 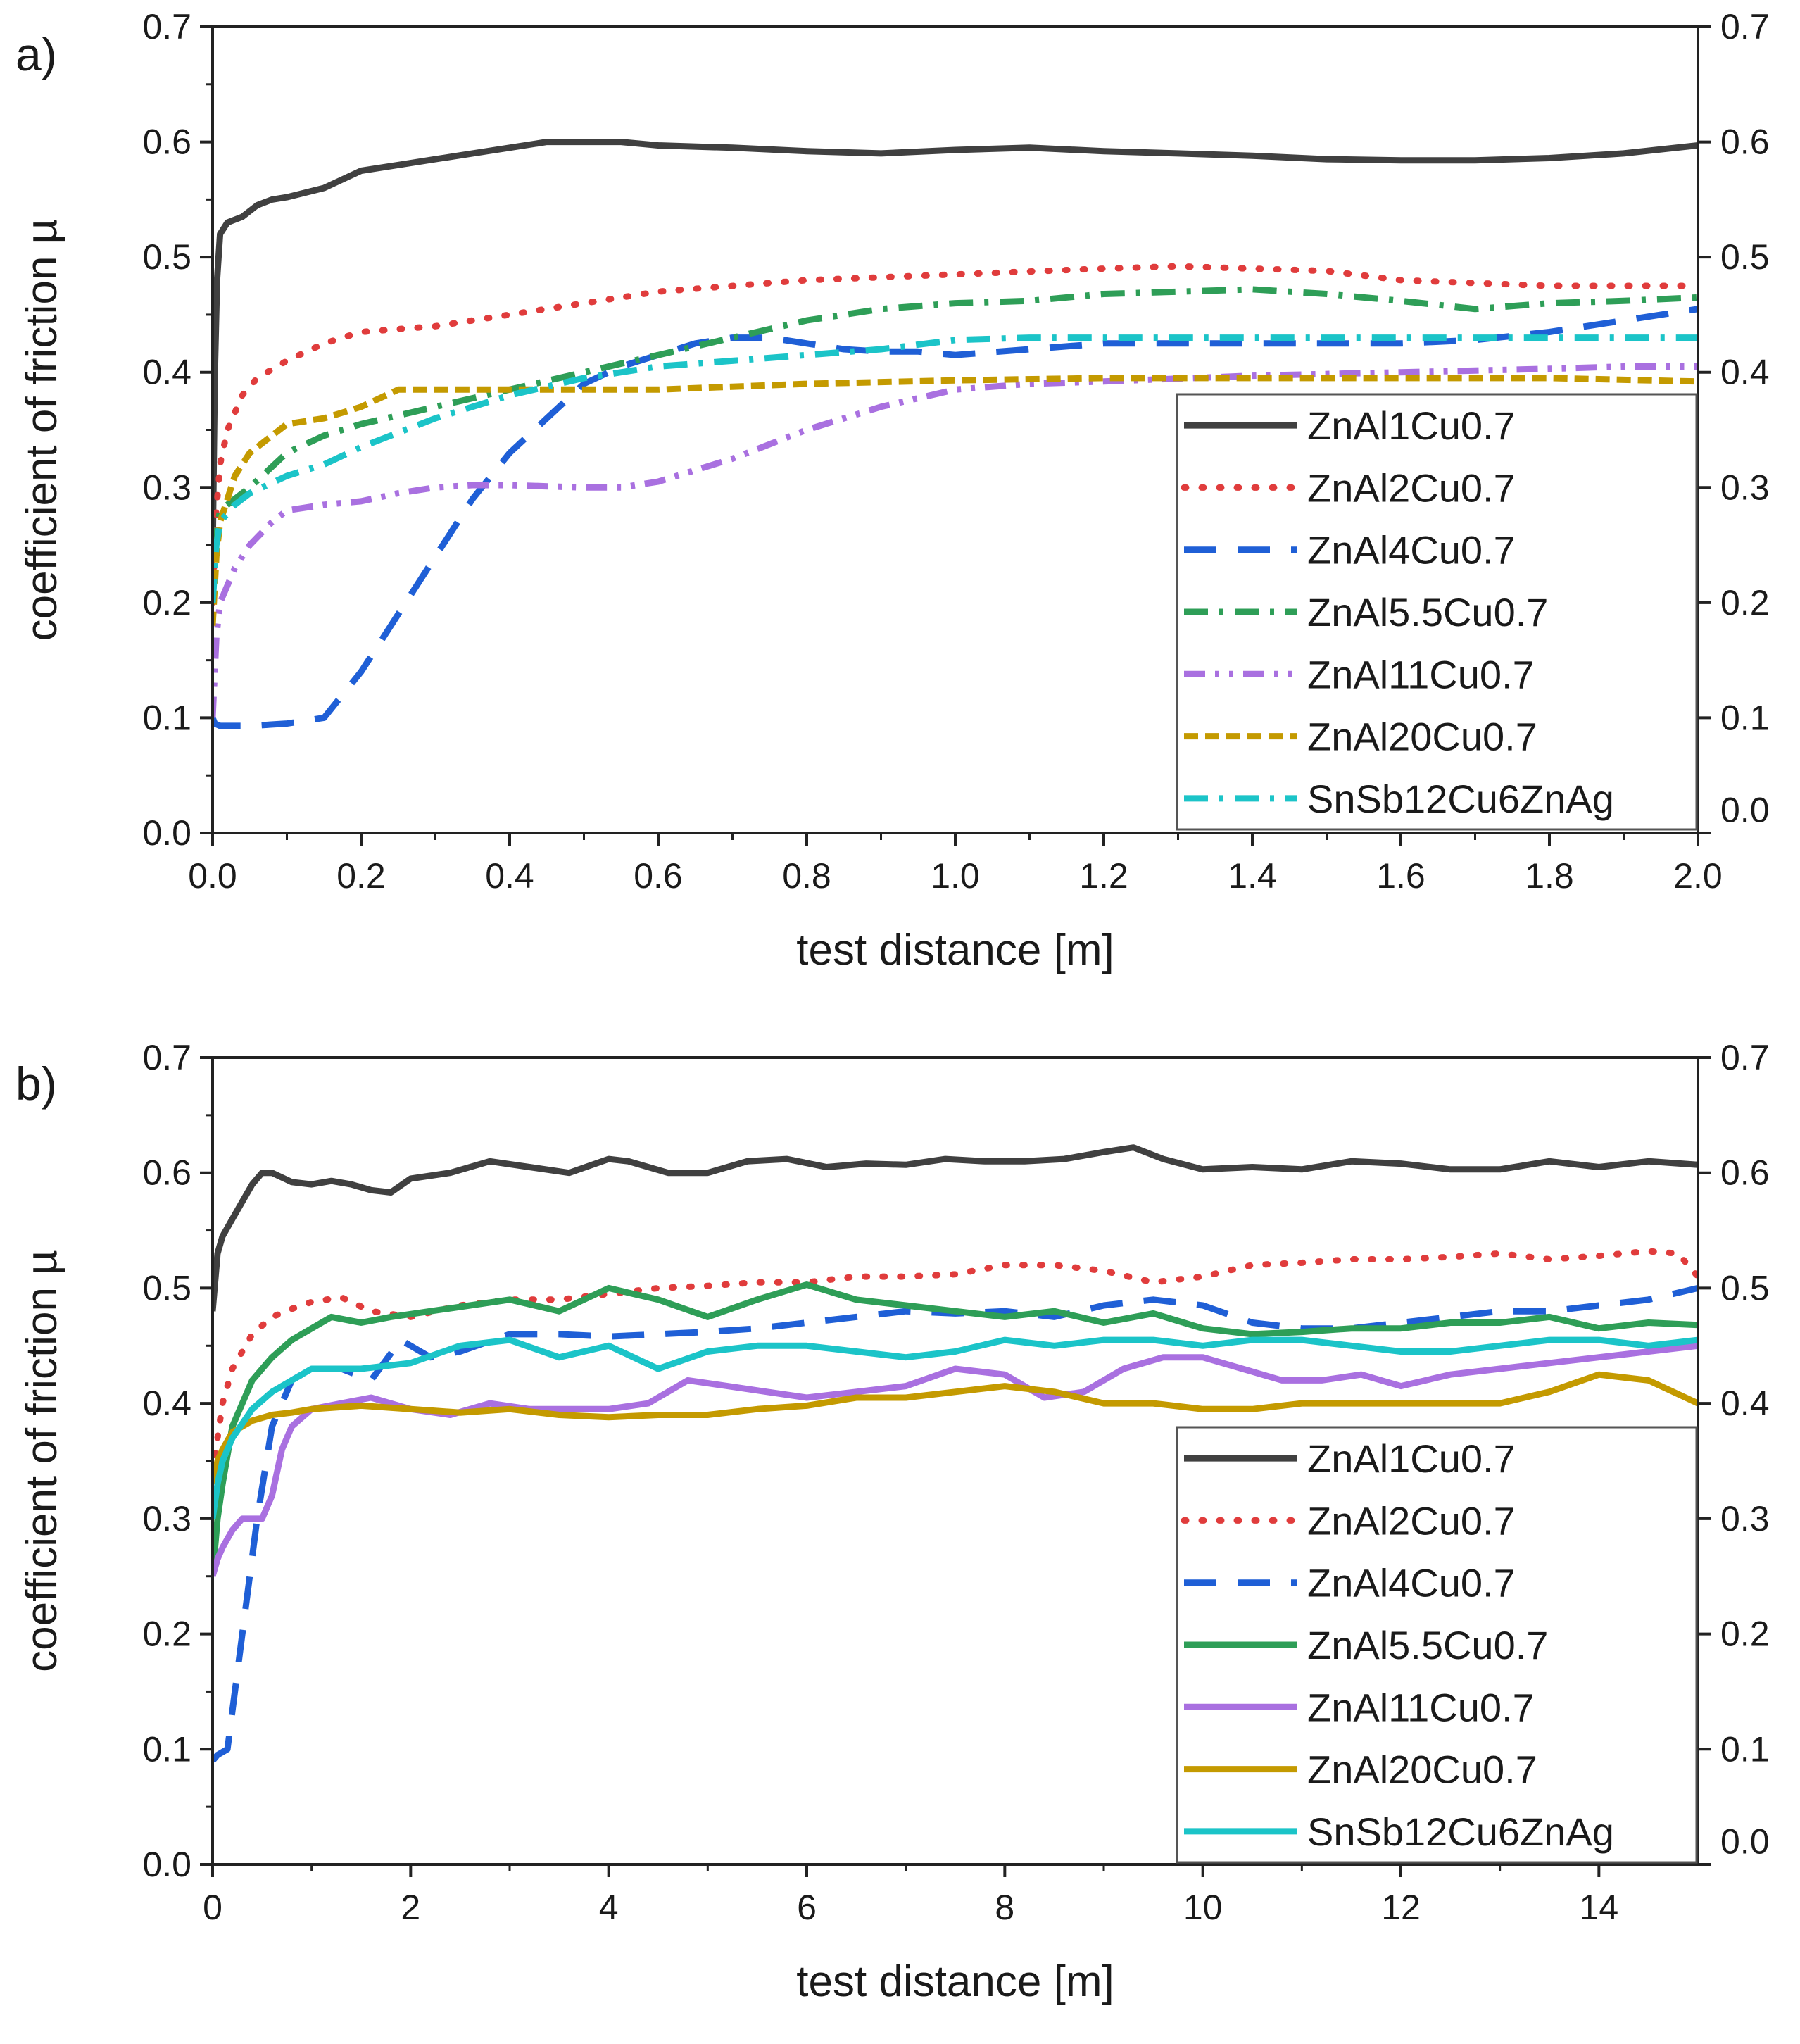 I want to click on x-tick-label: 1.0, so click(x=955, y=876).